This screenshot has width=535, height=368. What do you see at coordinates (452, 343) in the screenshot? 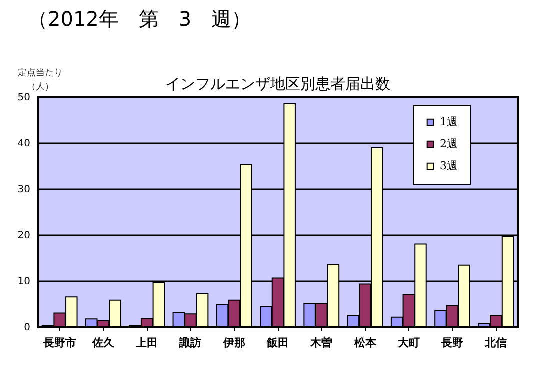
I see `x-tick-label: 長野` at bounding box center [452, 343].